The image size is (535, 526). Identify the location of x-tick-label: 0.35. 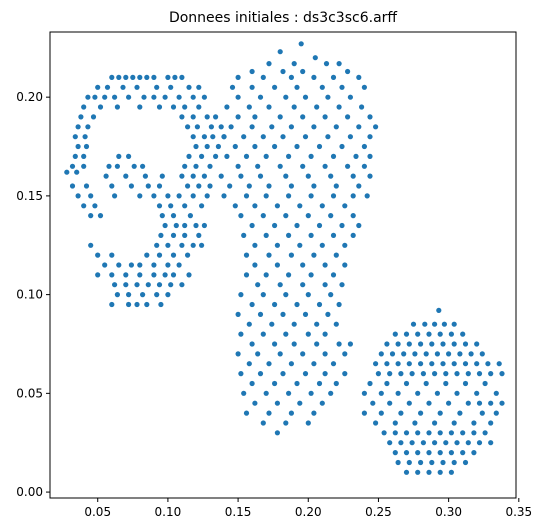
(518, 512).